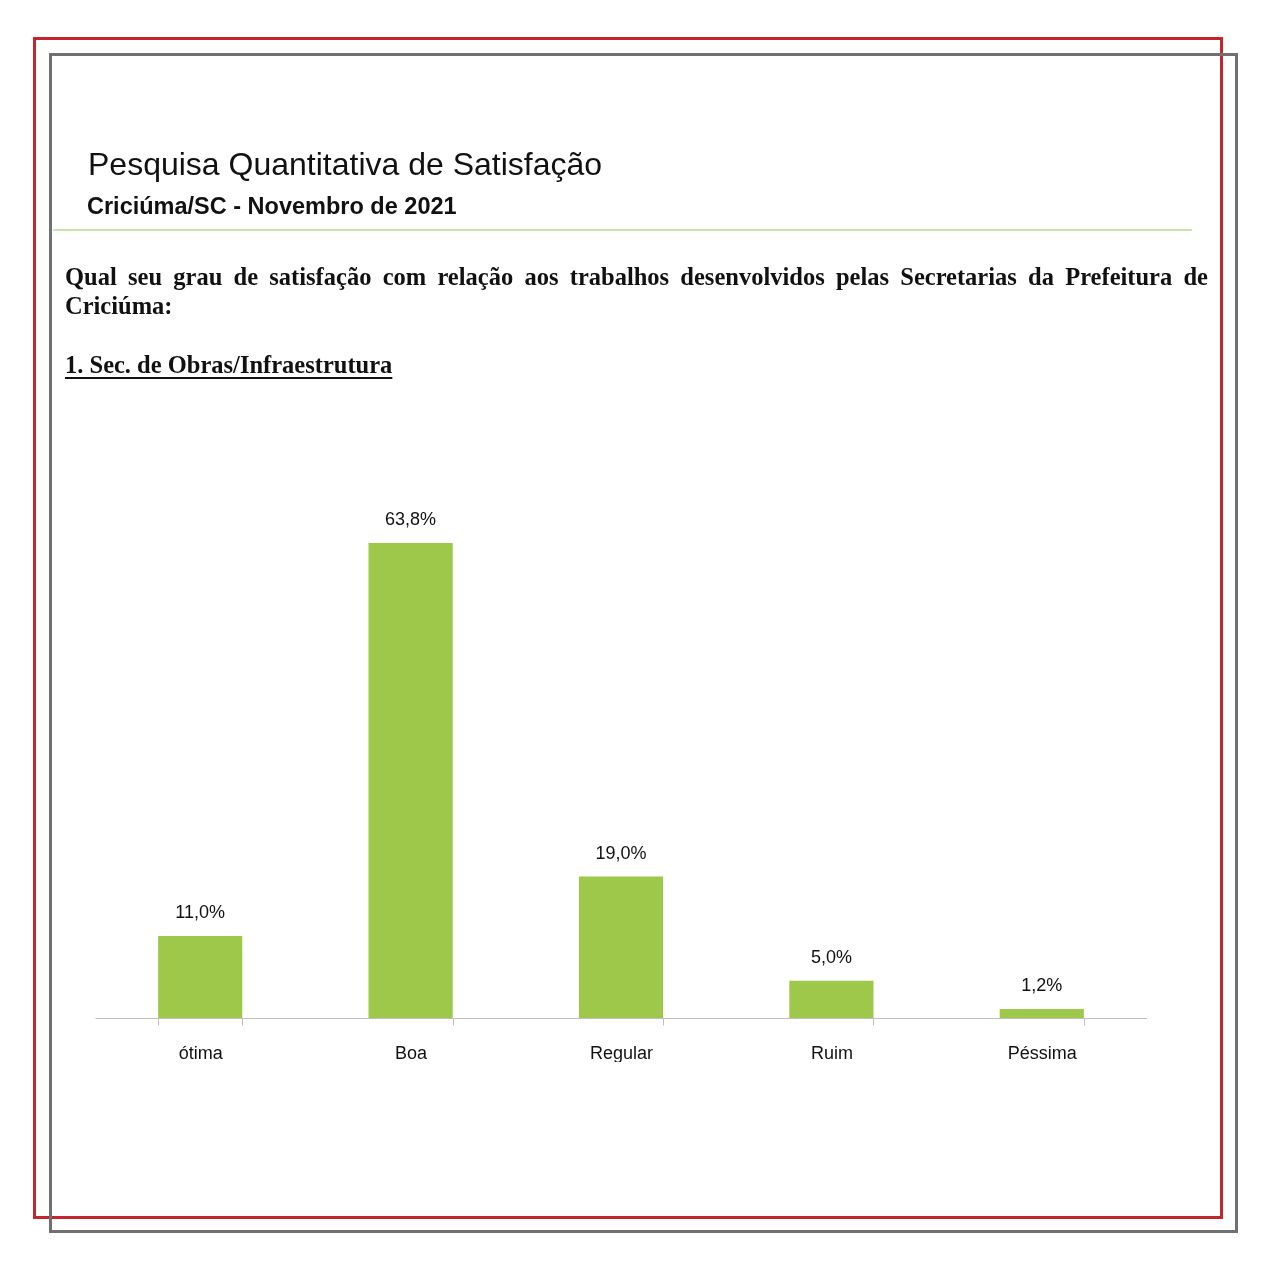 This screenshot has width=1280, height=1280. I want to click on text: Qual seu grau de satisfação com relação aos trabalhos desenvolvidos pelas Secretarias da Prefeitura de Criciúma:, so click(636, 291).